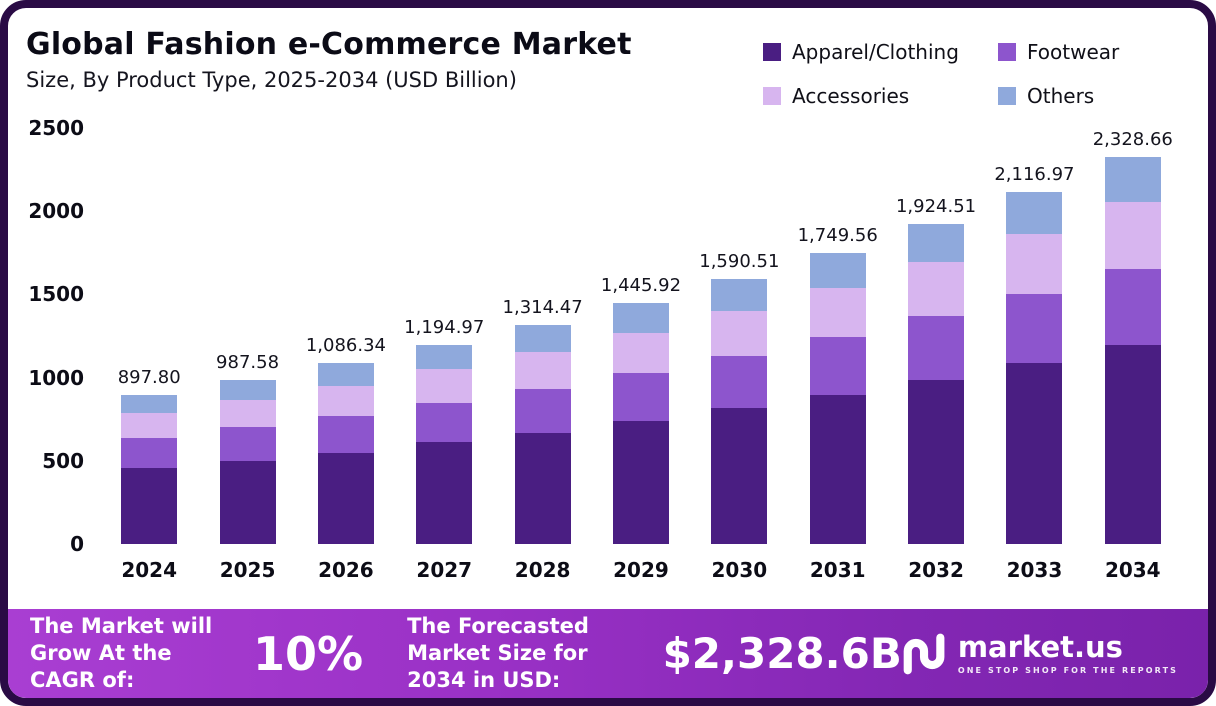  I want to click on bar-stack-2034, so click(1132, 350).